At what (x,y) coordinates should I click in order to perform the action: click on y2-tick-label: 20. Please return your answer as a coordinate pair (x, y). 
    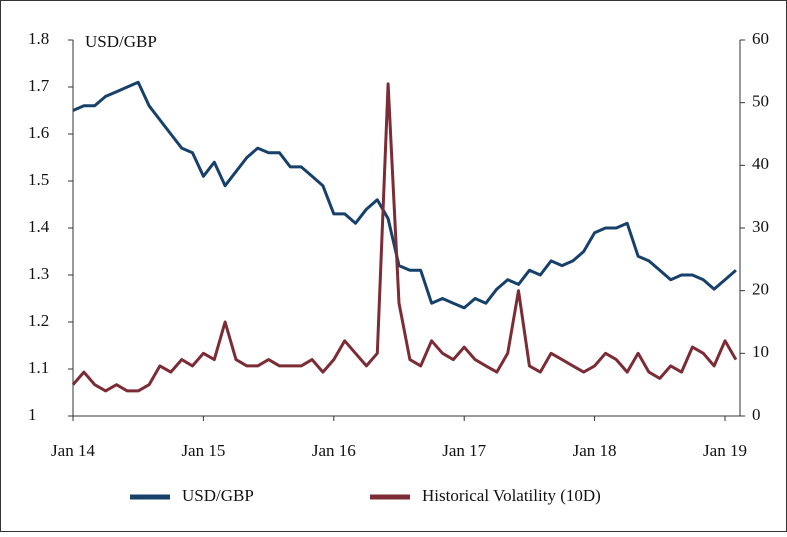
    Looking at the image, I should click on (760, 289).